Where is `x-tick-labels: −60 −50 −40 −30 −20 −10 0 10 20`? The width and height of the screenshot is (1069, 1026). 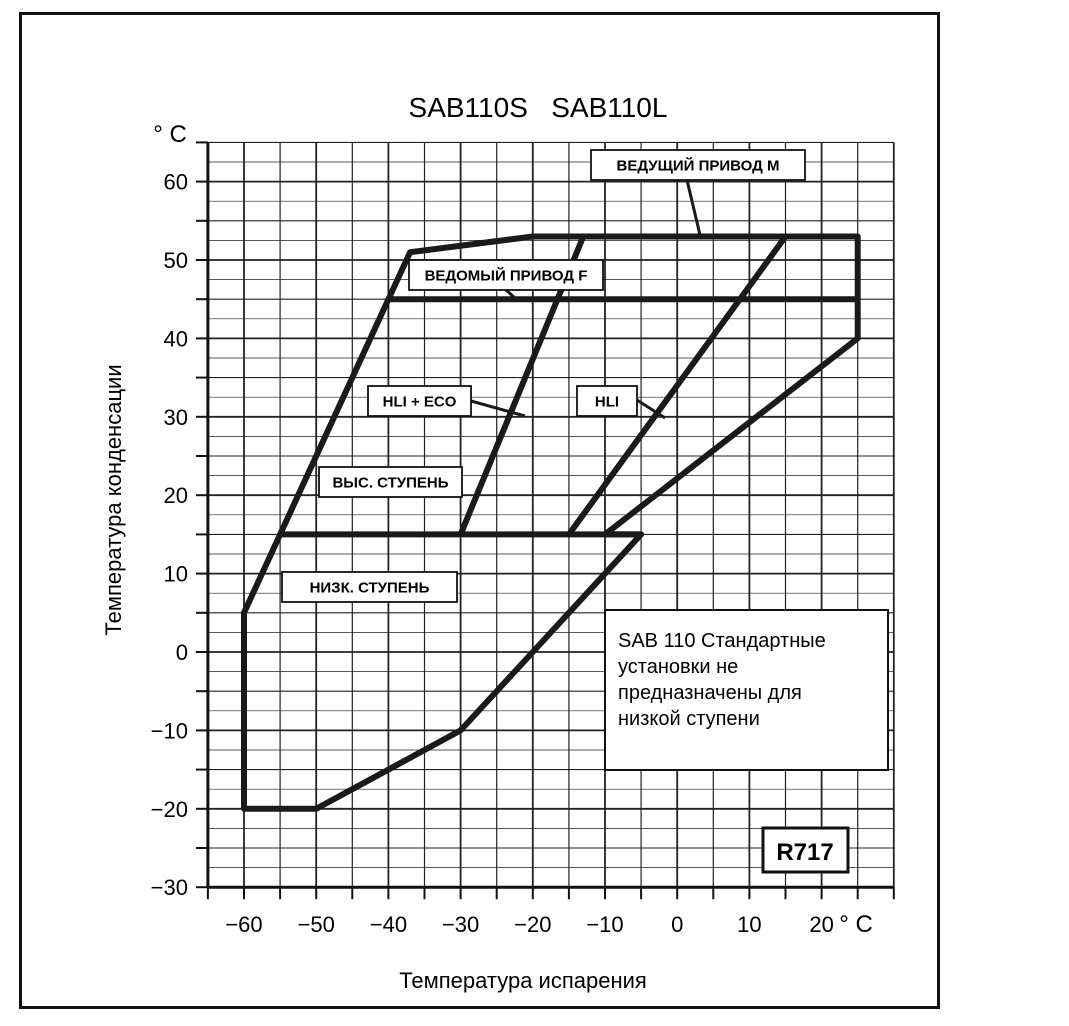
x-tick-labels: −60 −50 −40 −30 −20 −10 0 10 20 is located at coordinates (529, 924).